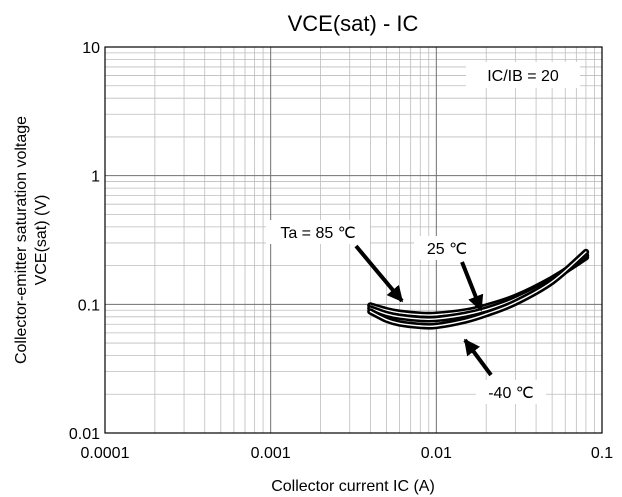 This screenshot has width=622, height=497. I want to click on y-tick-label: 1, so click(95, 177).